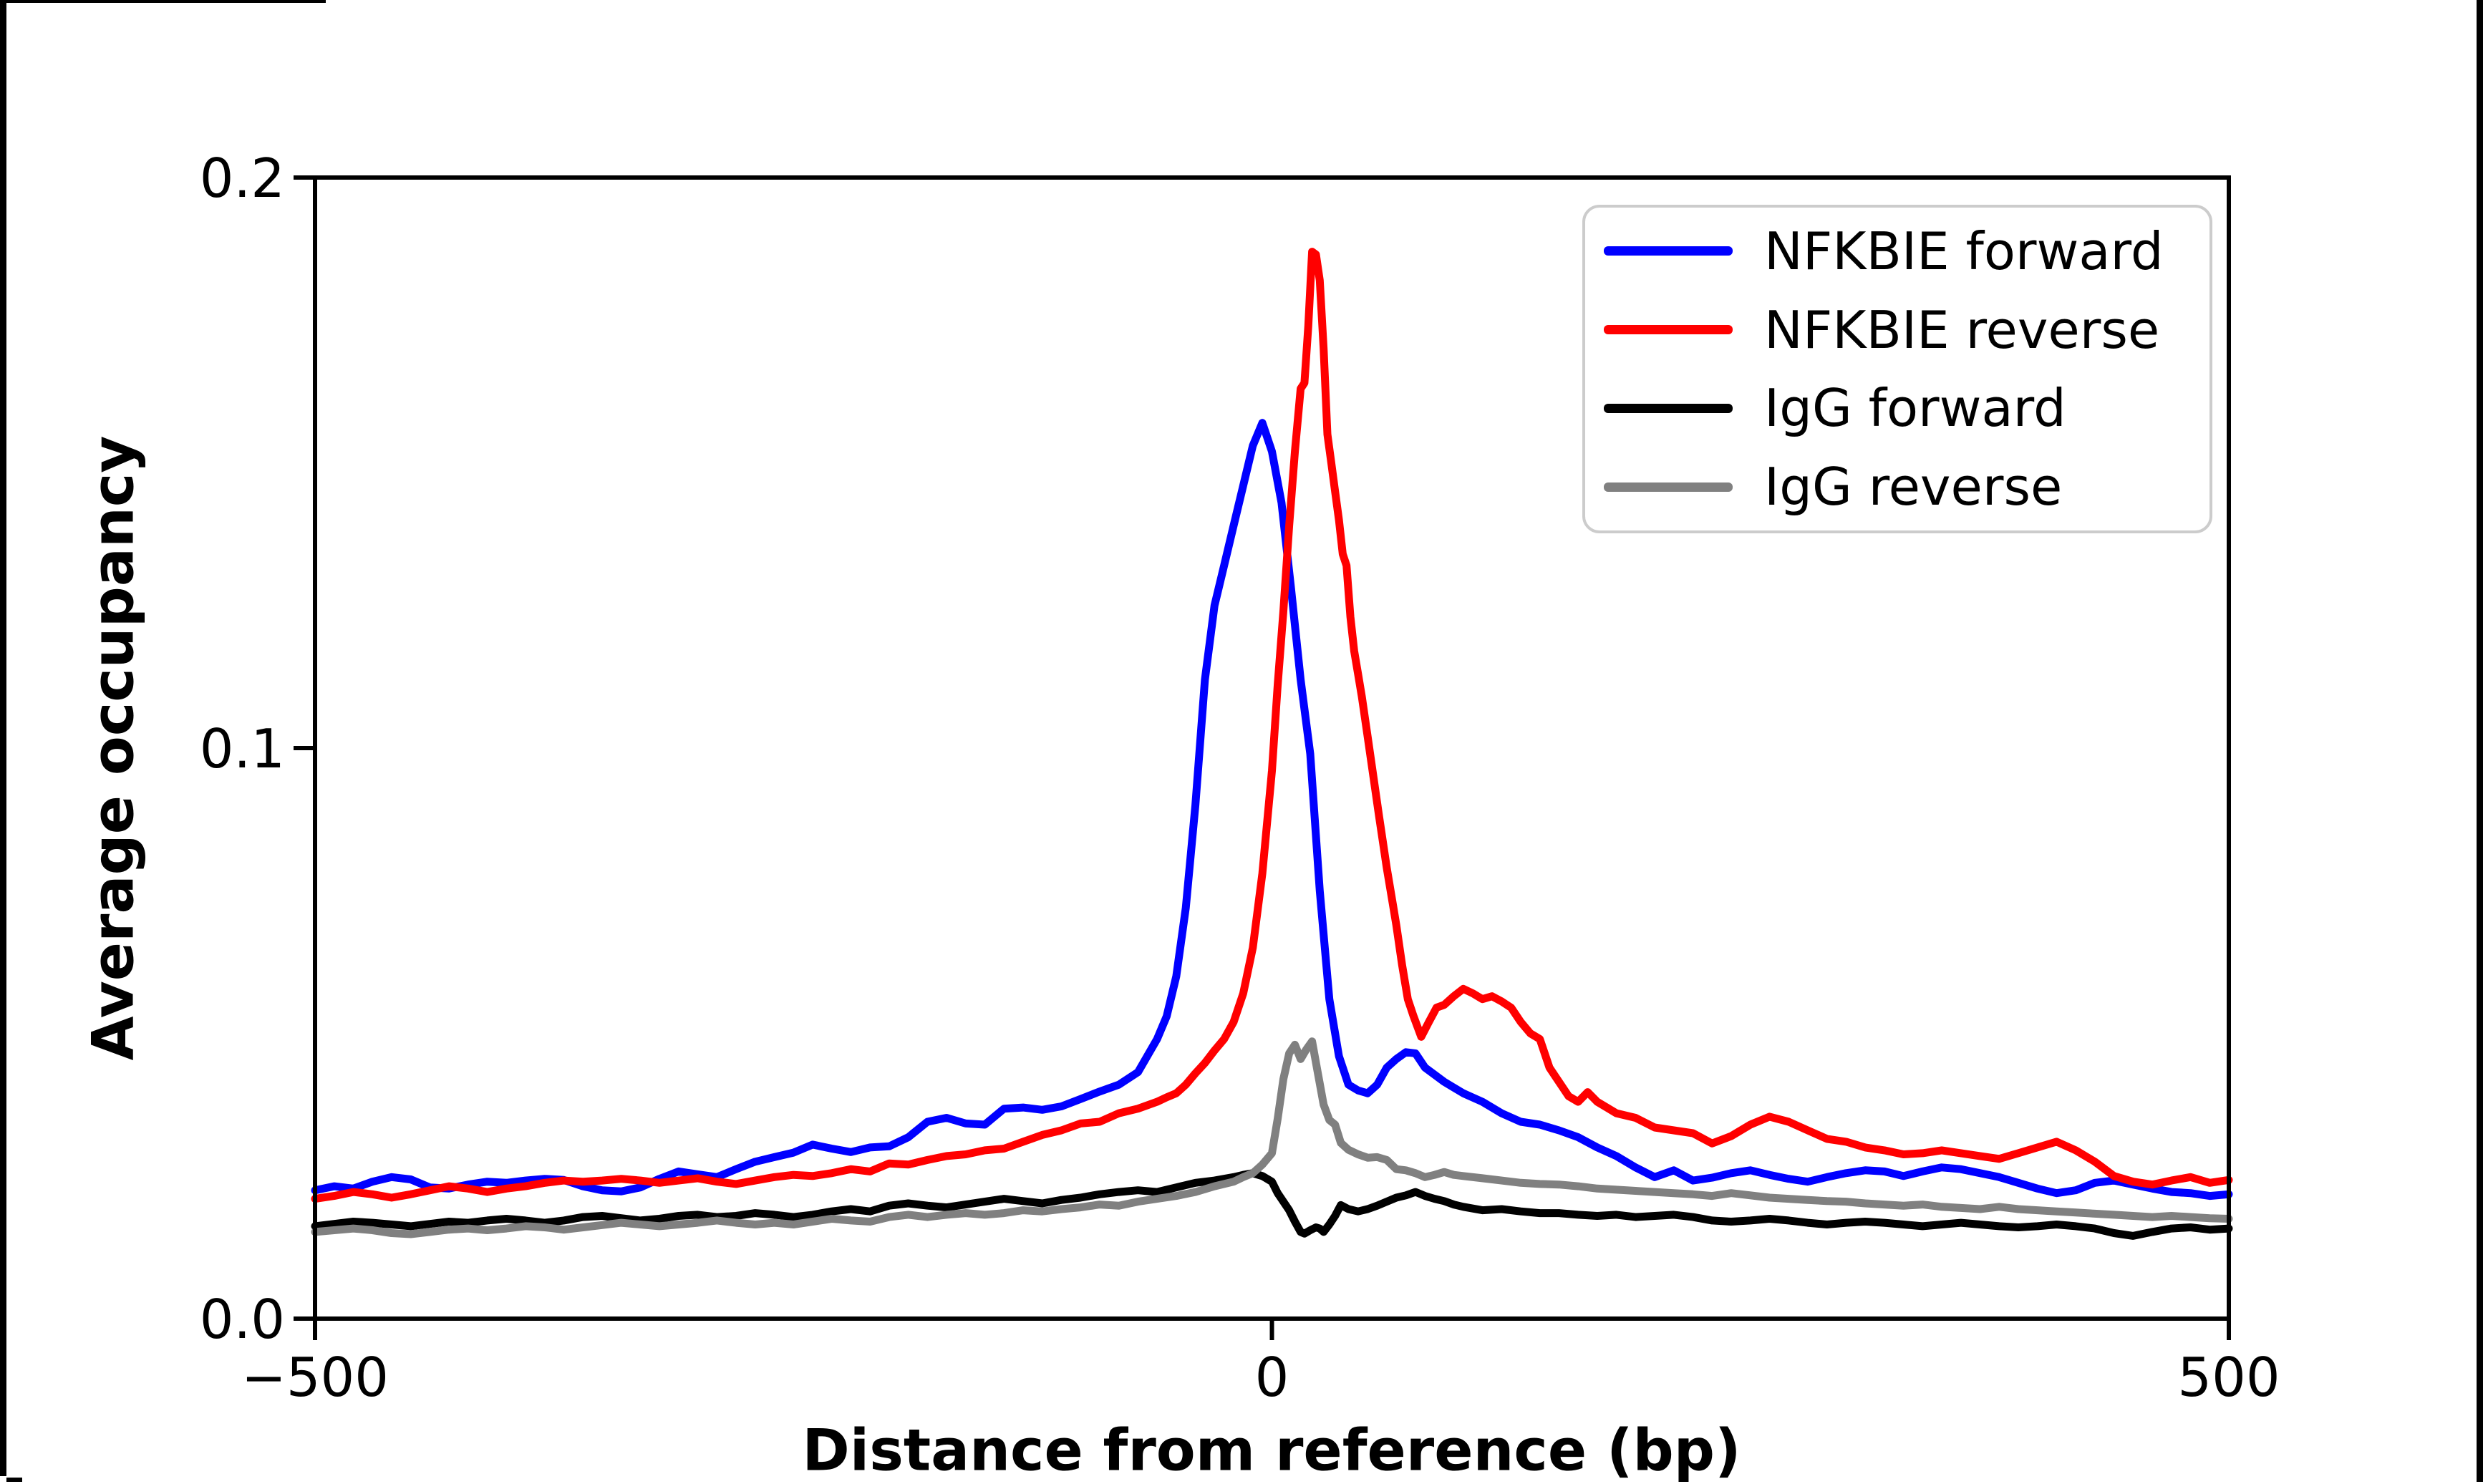 This screenshot has height=1484, width=2483. What do you see at coordinates (14, 1480) in the screenshot?
I see `screen-edge-artifact-bottom` at bounding box center [14, 1480].